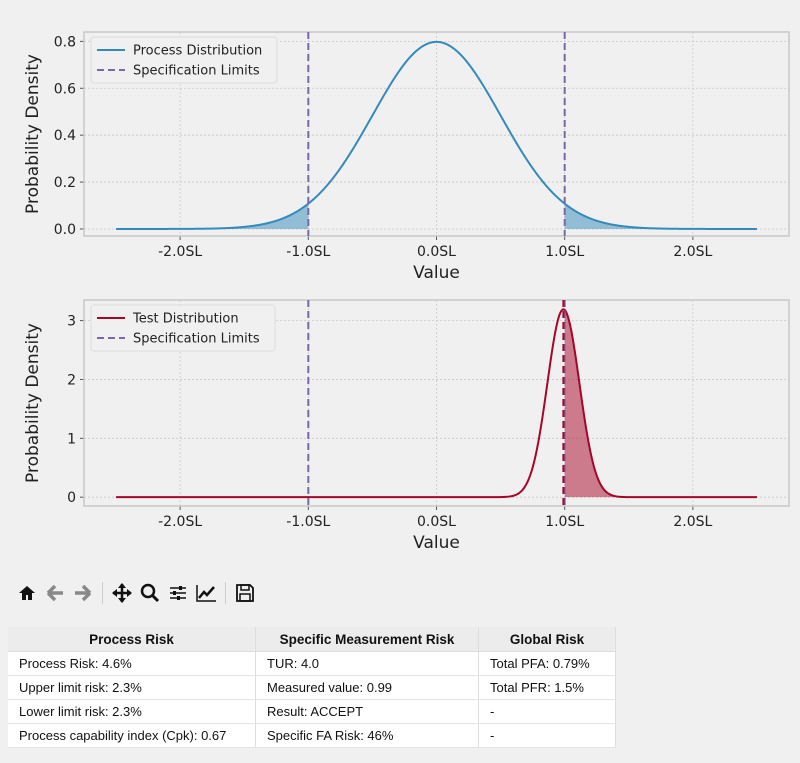 The height and width of the screenshot is (763, 800). I want to click on y-tick-label: 0, so click(71, 498).